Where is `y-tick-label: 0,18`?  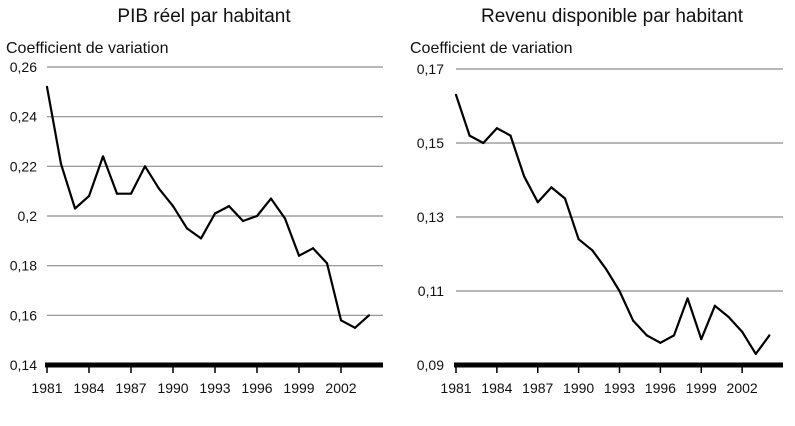
y-tick-label: 0,18 is located at coordinates (23, 266).